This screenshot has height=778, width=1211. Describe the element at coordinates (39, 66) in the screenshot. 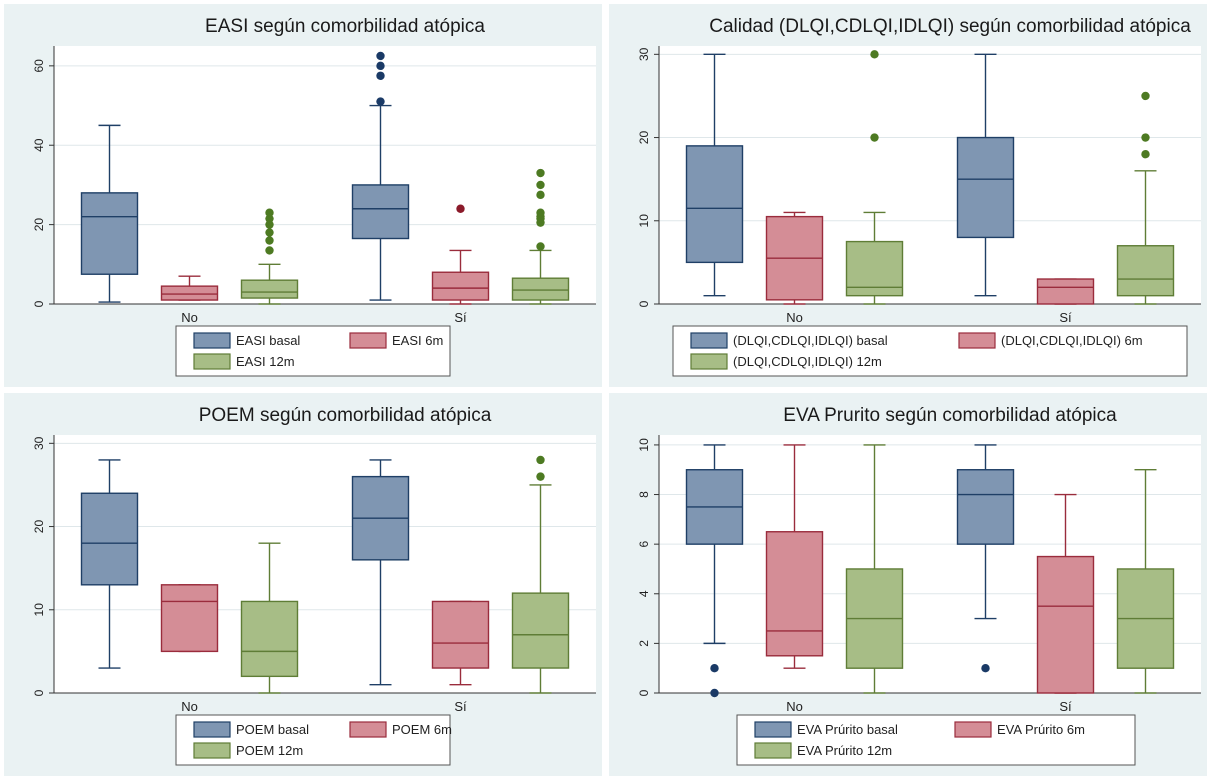

I see `y-tick-label: 60` at that location.